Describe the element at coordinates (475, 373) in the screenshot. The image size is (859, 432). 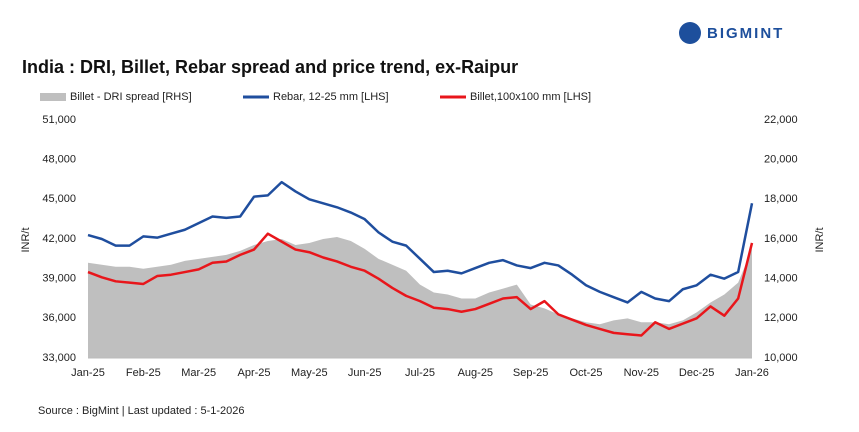
I see `x-tick-label: Aug-25` at that location.